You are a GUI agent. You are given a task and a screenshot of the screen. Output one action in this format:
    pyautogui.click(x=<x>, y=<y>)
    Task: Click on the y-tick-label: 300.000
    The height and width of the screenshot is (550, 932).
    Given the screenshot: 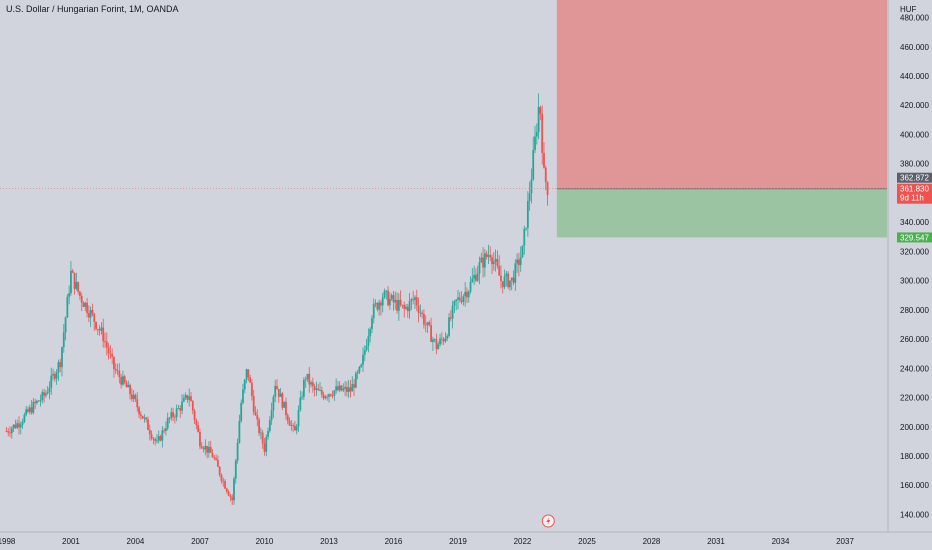 What is the action you would take?
    pyautogui.click(x=914, y=281)
    